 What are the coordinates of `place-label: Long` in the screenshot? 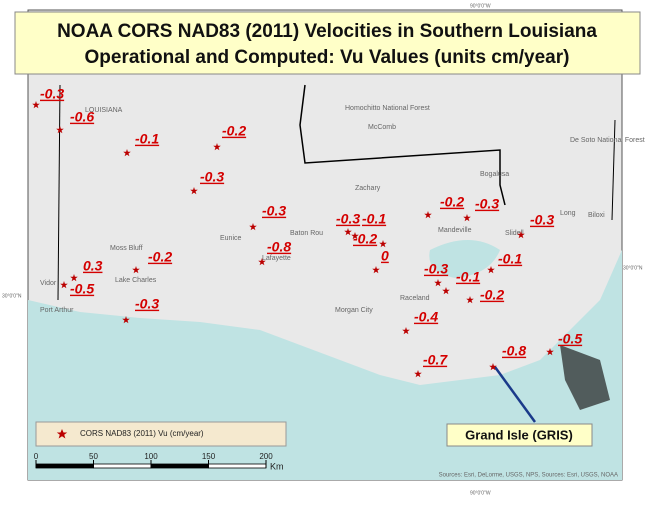 It's located at (568, 213).